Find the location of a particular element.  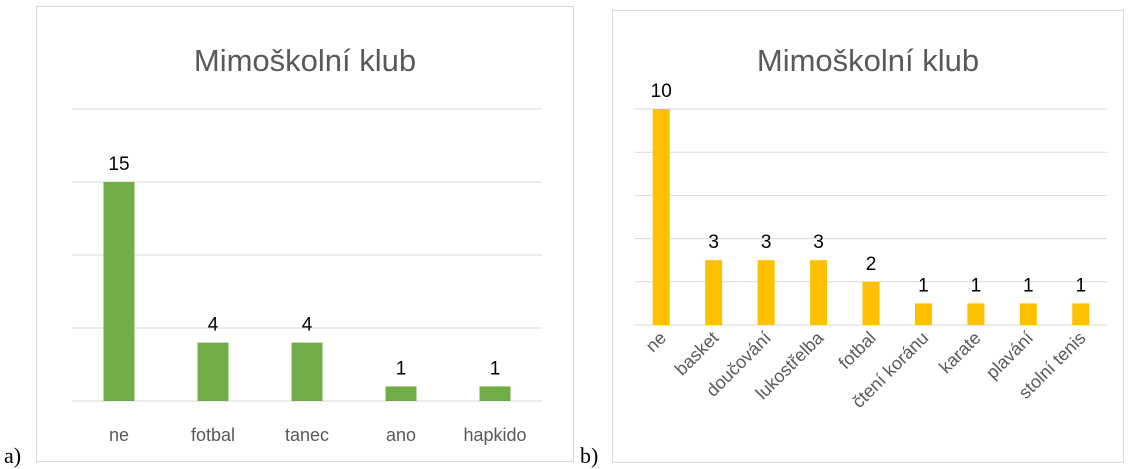

tick-label-1-0: ne is located at coordinates (656, 342).